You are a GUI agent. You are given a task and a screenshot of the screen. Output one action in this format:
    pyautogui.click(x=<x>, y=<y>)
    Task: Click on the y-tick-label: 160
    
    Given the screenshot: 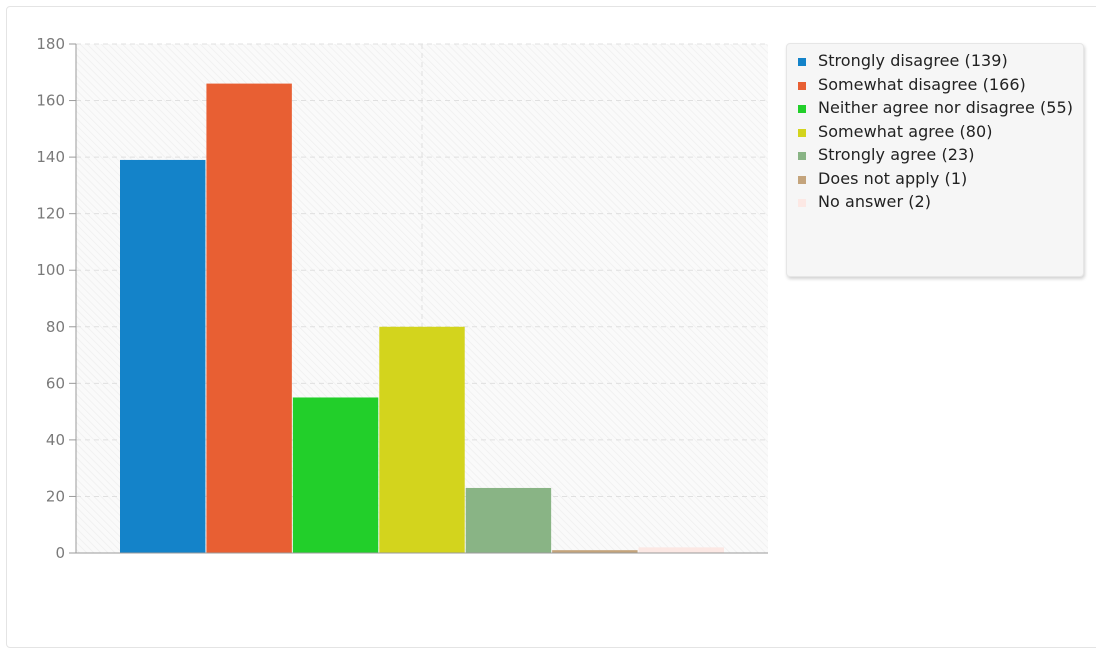 What is the action you would take?
    pyautogui.click(x=50, y=101)
    